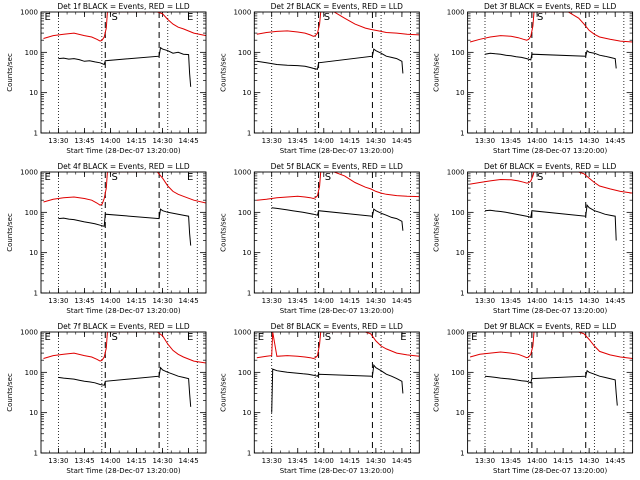 The height and width of the screenshot is (480, 640). What do you see at coordinates (550, 166) in the screenshot?
I see `chart-title: Det 6f BLACK = Events, RED = LLD` at bounding box center [550, 166].